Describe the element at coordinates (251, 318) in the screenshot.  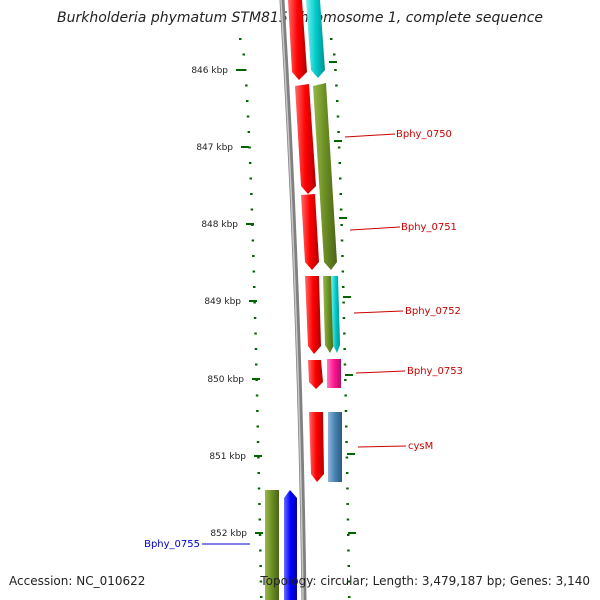
I see `tick-dots-left` at that location.